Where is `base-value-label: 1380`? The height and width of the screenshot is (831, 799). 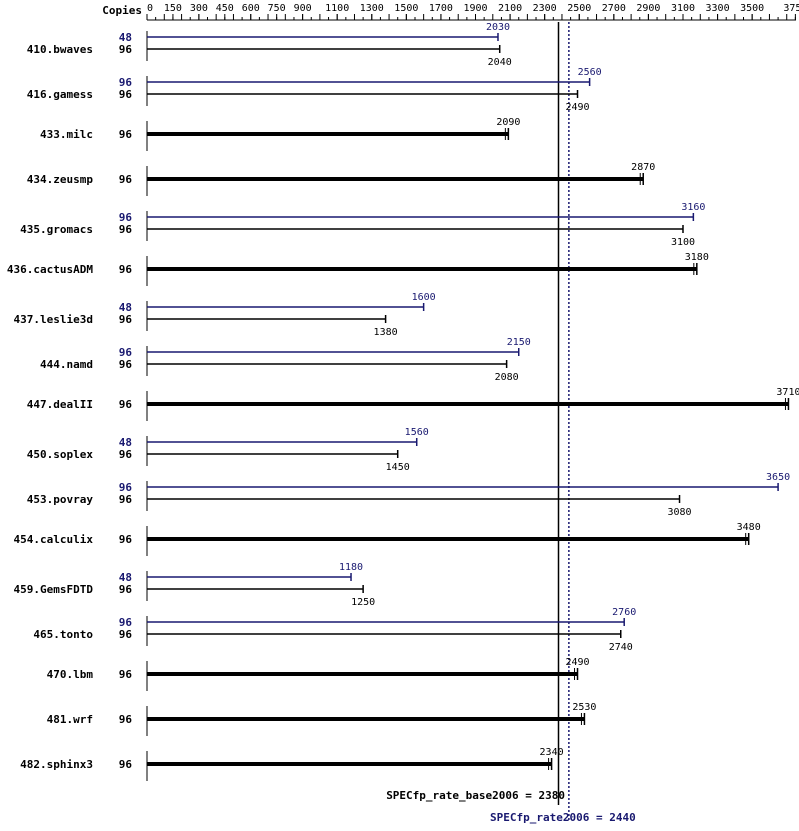
base-value-label: 1380 is located at coordinates (386, 332).